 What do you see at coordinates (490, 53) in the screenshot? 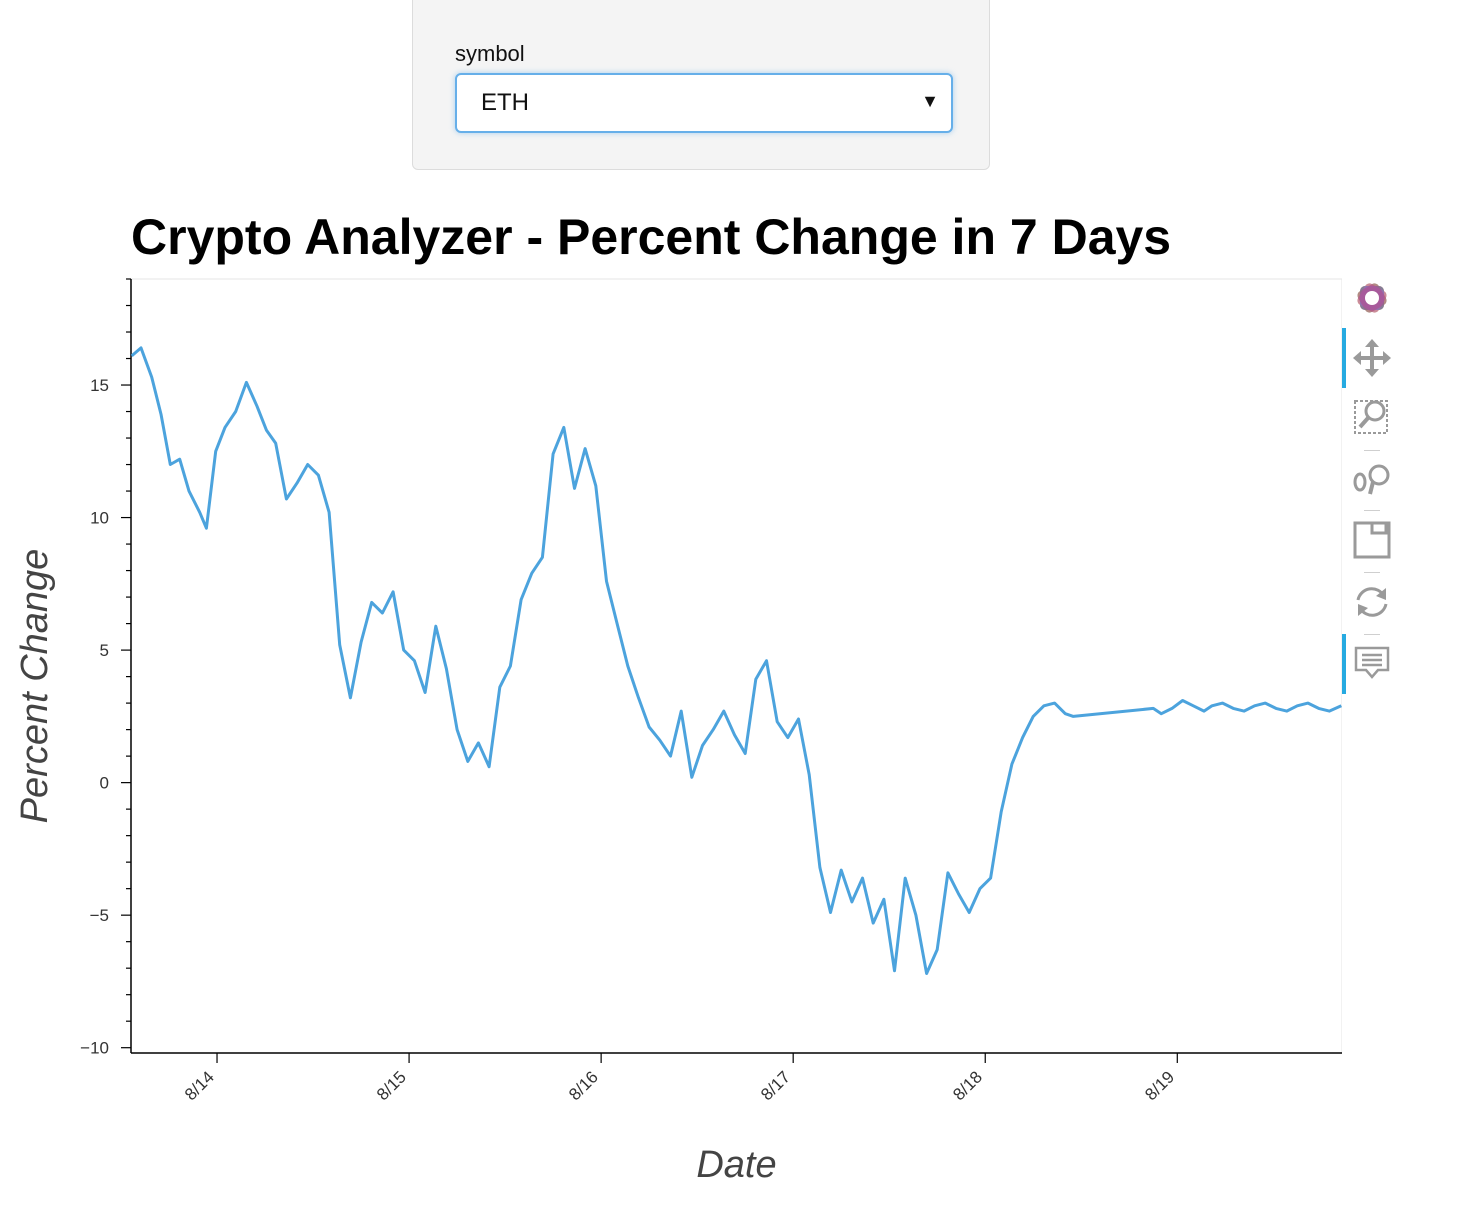
I see `symbol-select-label: symbol` at bounding box center [490, 53].